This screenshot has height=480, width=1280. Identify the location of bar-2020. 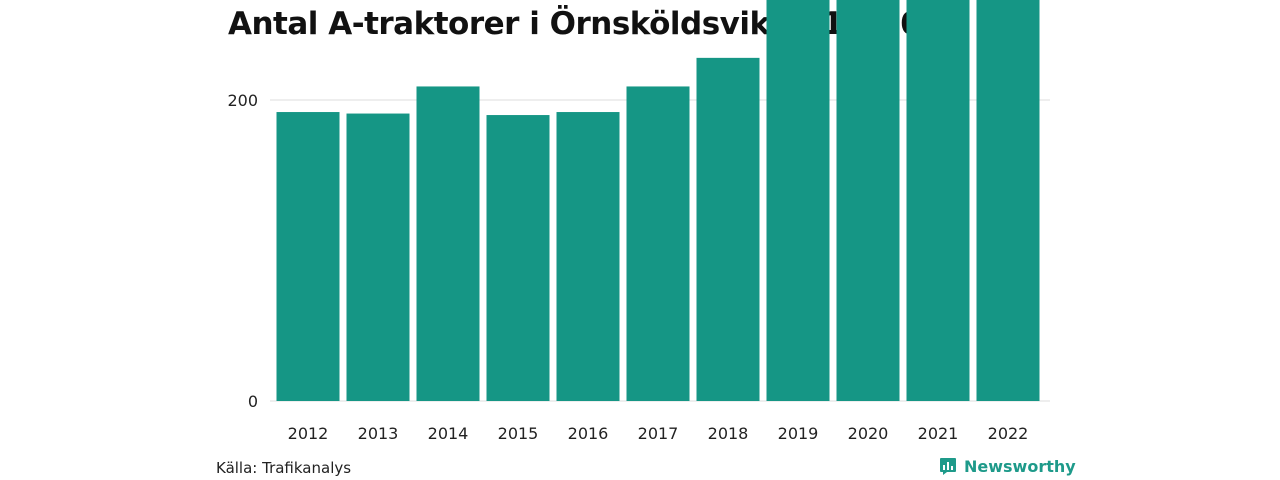
(868, 200).